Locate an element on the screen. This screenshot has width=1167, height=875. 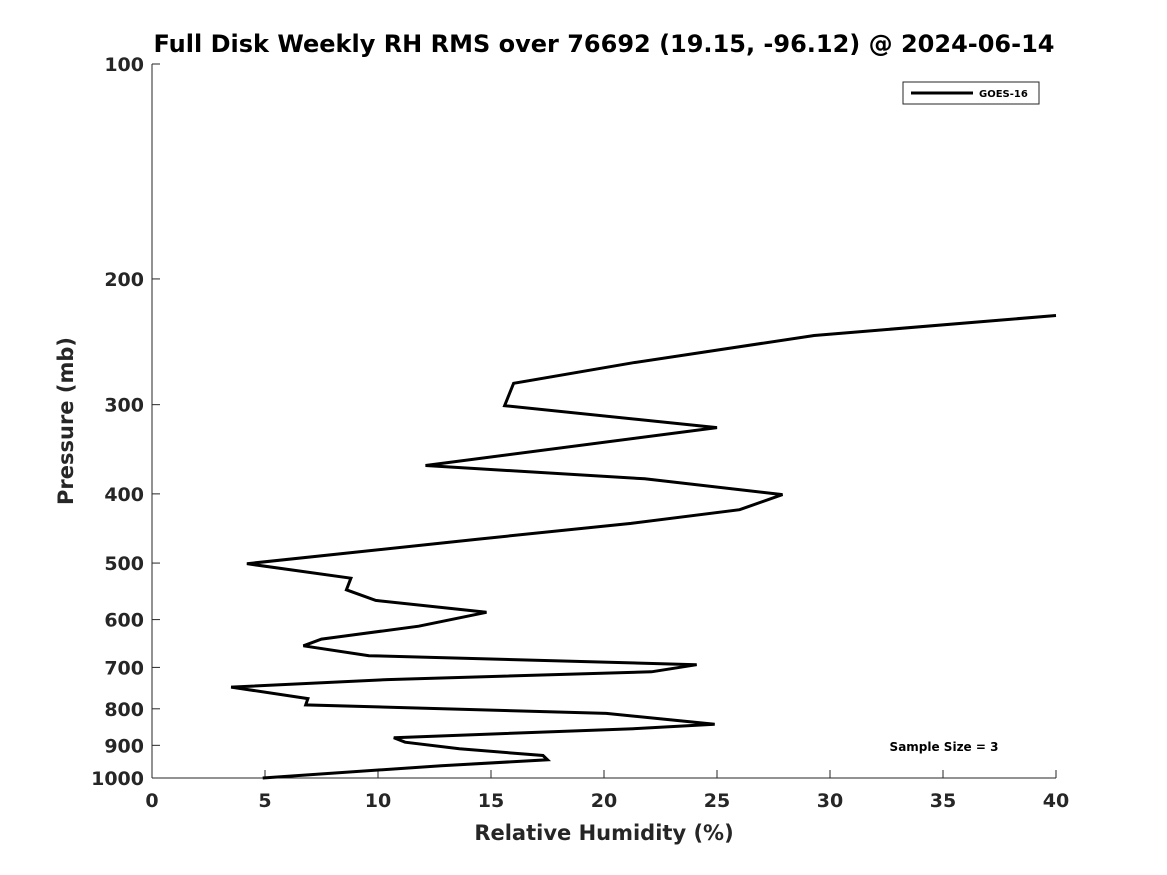
y-axis-ticks: 100 200 300 400 500 600 700 800 900 1000 is located at coordinates (125, 422).